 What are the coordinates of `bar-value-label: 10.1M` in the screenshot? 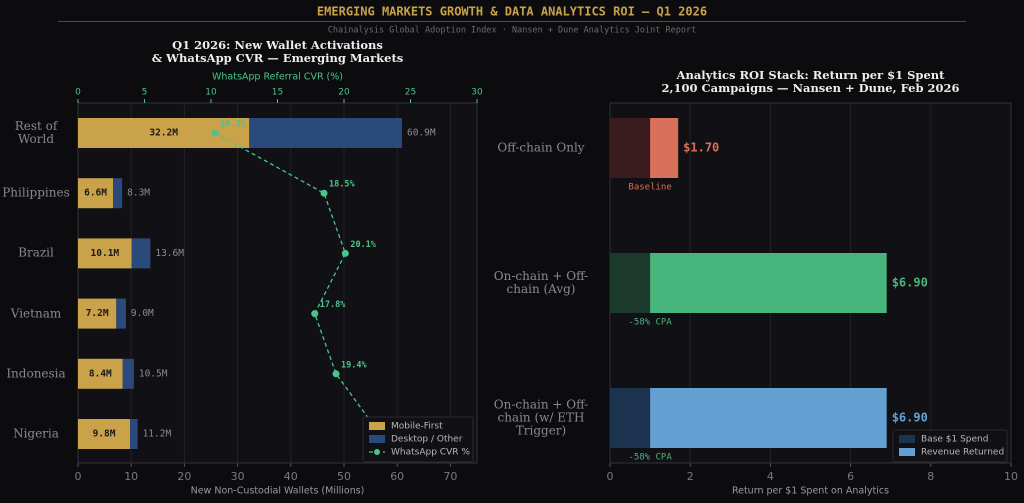 It's located at (105, 253).